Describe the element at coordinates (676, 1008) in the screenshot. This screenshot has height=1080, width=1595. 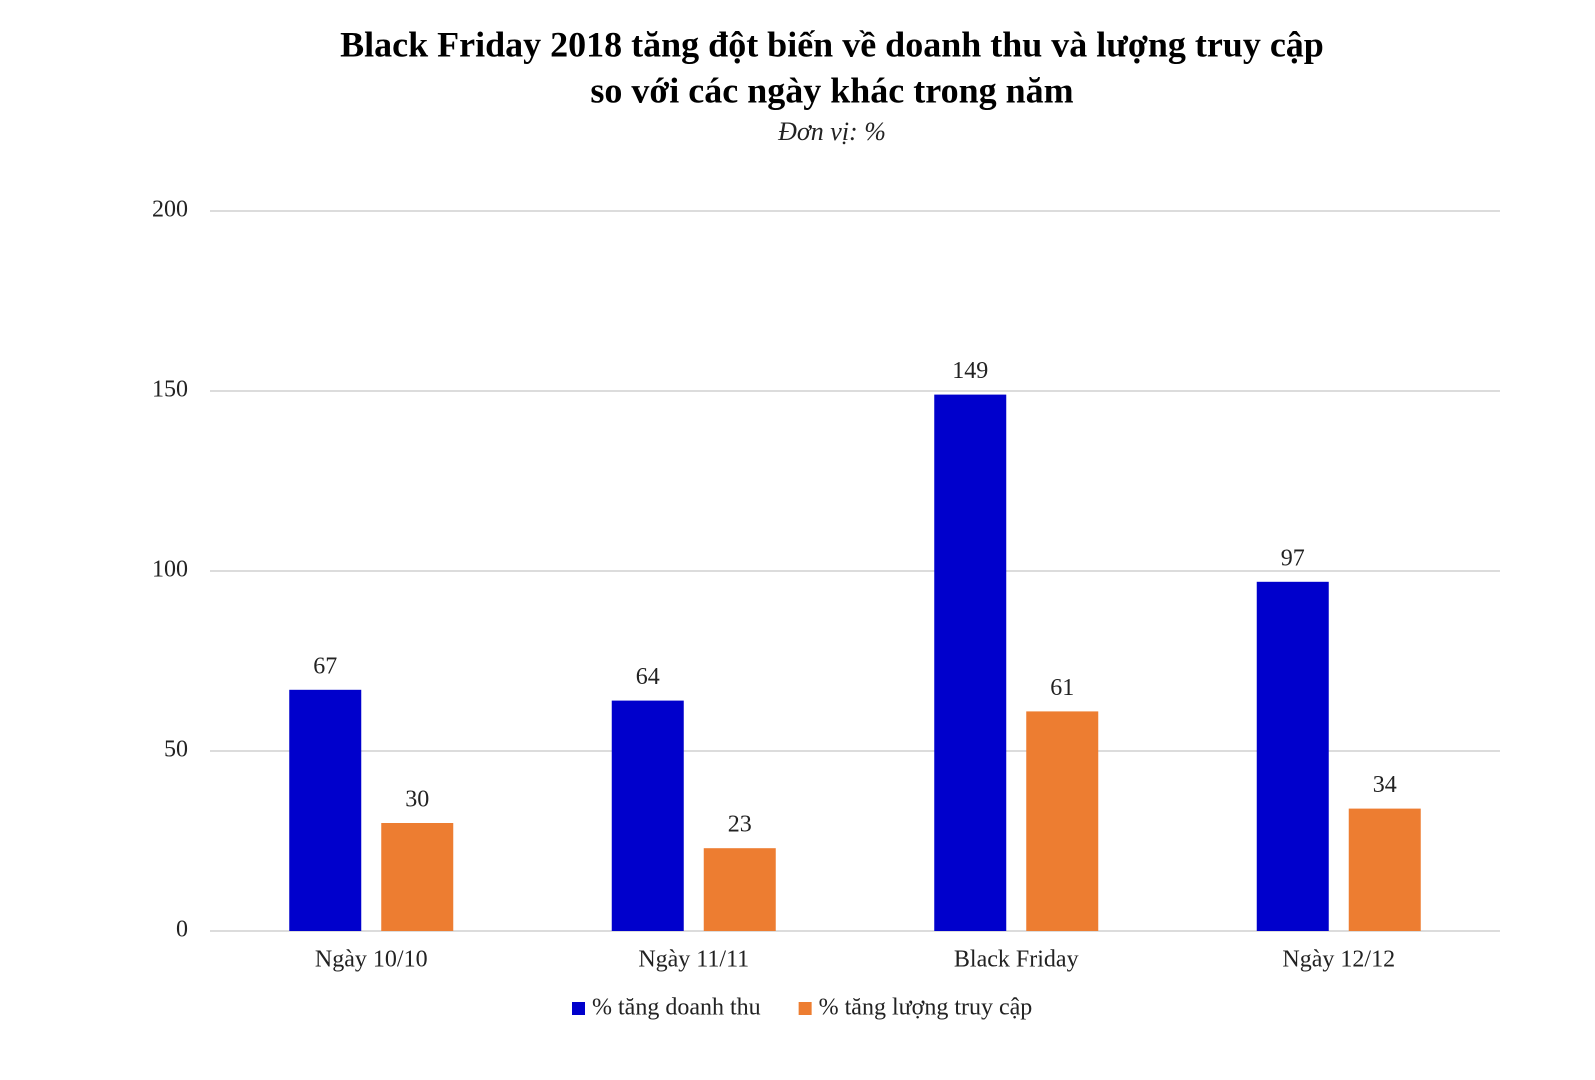
I see `legend-label: % tăng doanh thu` at that location.